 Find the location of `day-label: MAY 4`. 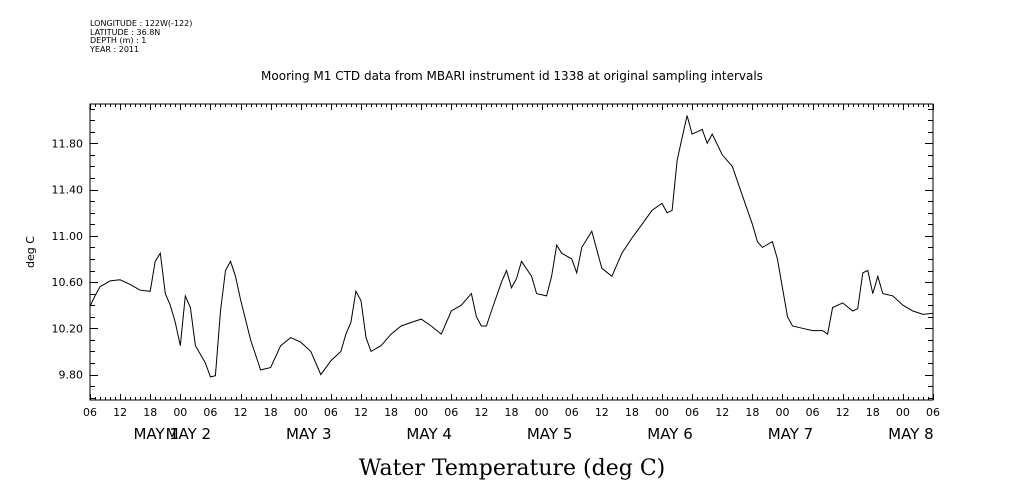

day-label: MAY 4 is located at coordinates (429, 434).